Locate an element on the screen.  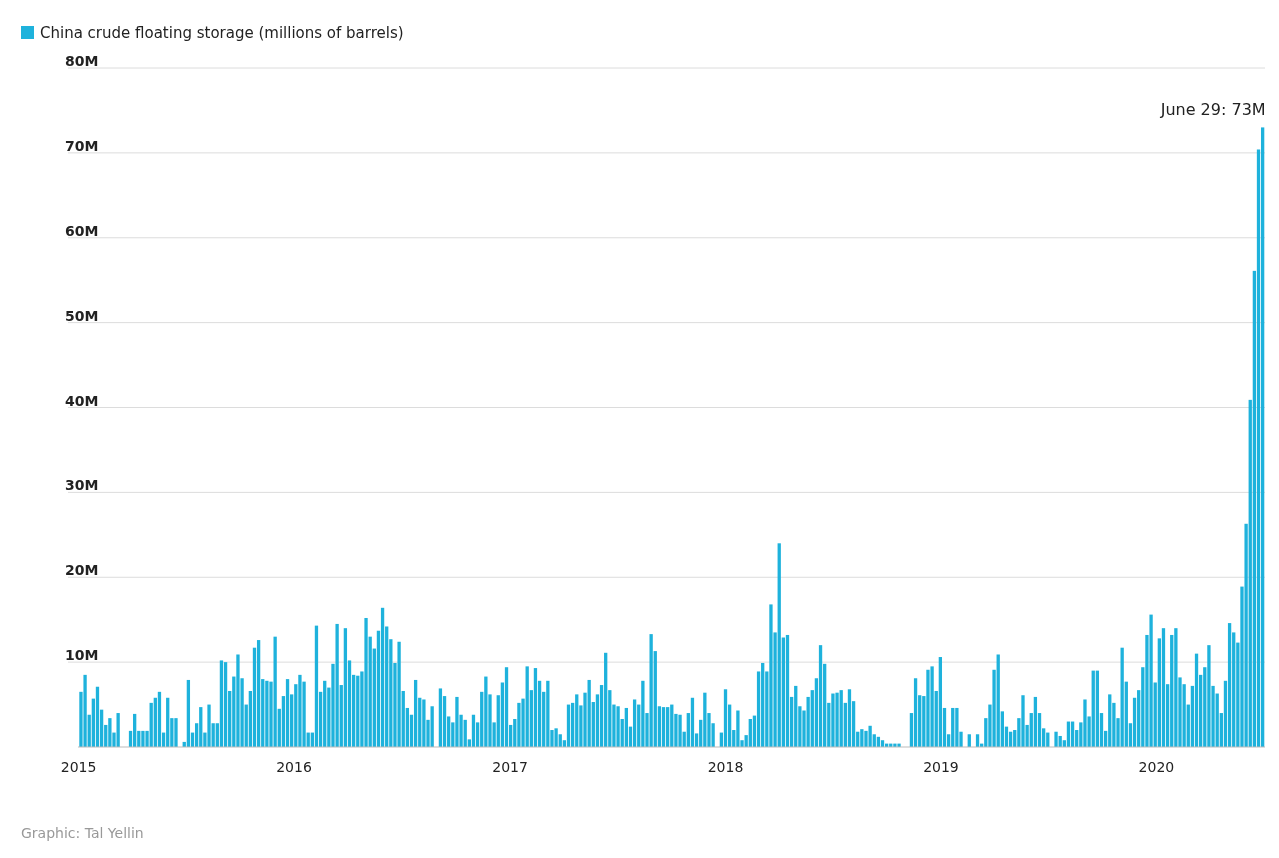
y-tick-label: 80M is located at coordinates (82, 61).